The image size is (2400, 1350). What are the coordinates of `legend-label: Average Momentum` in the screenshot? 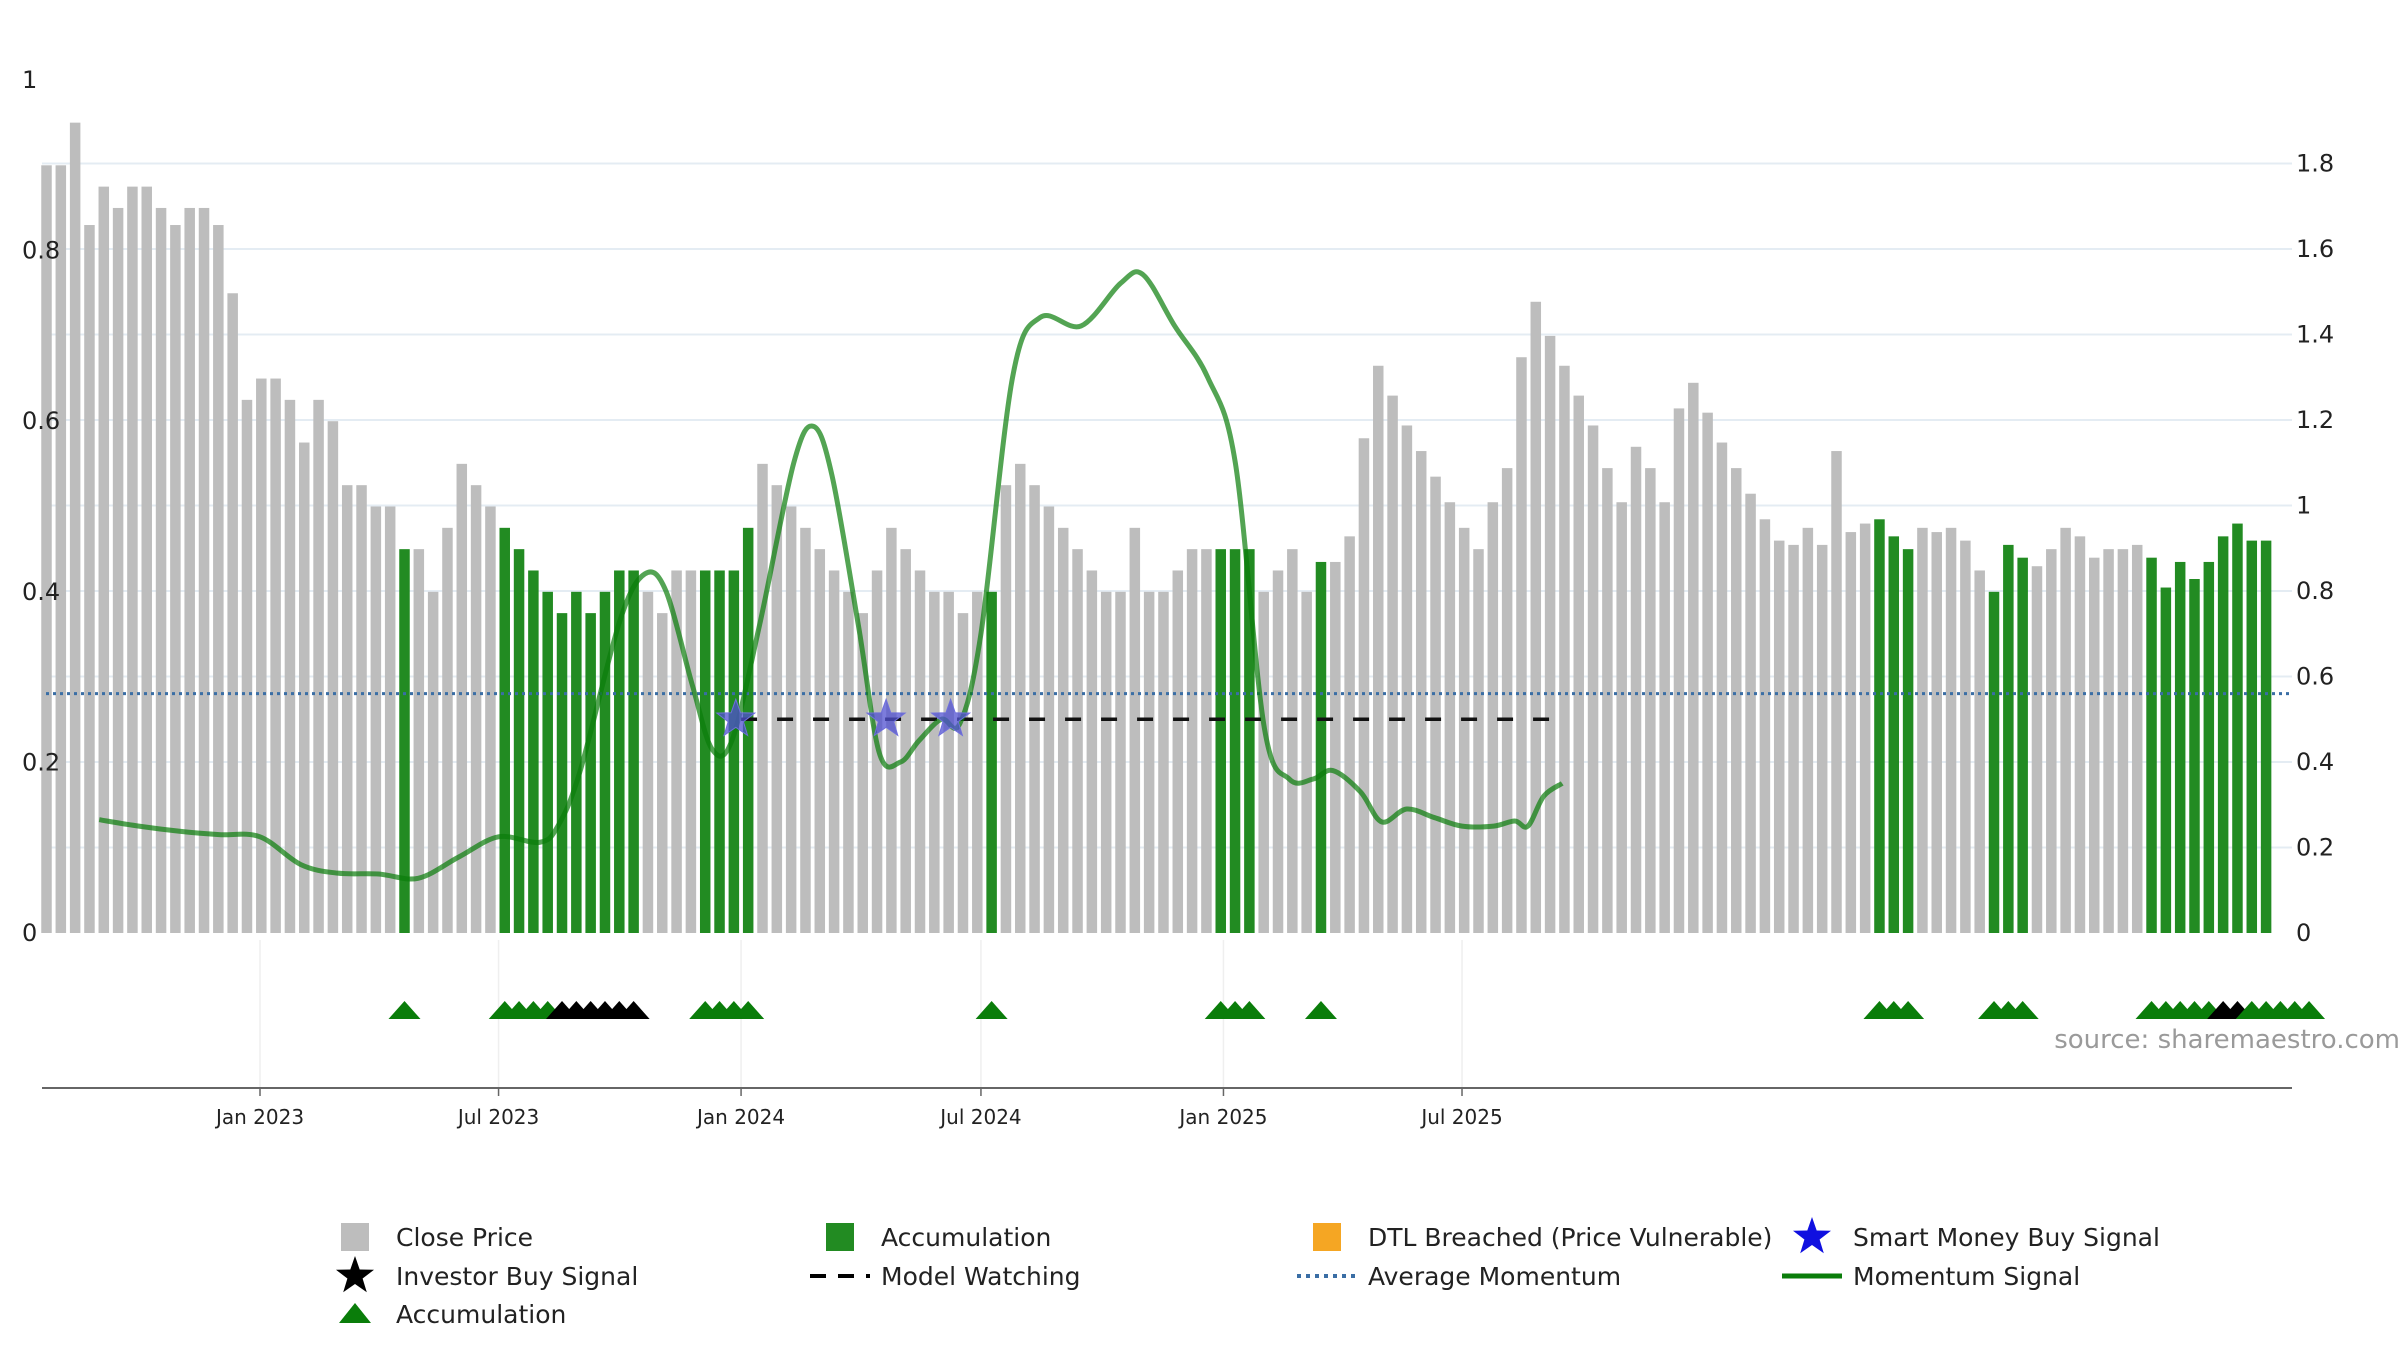 It's located at (1494, 1276).